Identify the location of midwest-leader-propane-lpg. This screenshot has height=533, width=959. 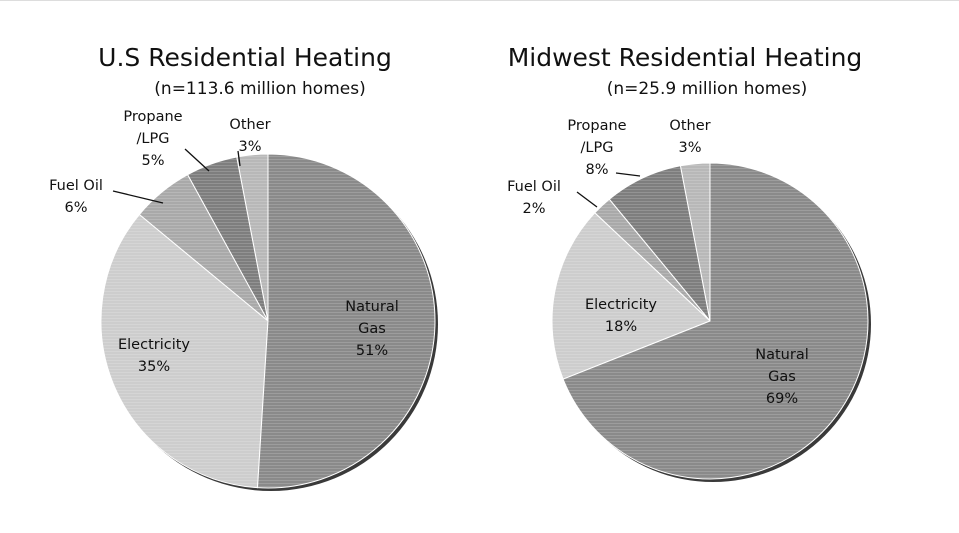
(628, 174).